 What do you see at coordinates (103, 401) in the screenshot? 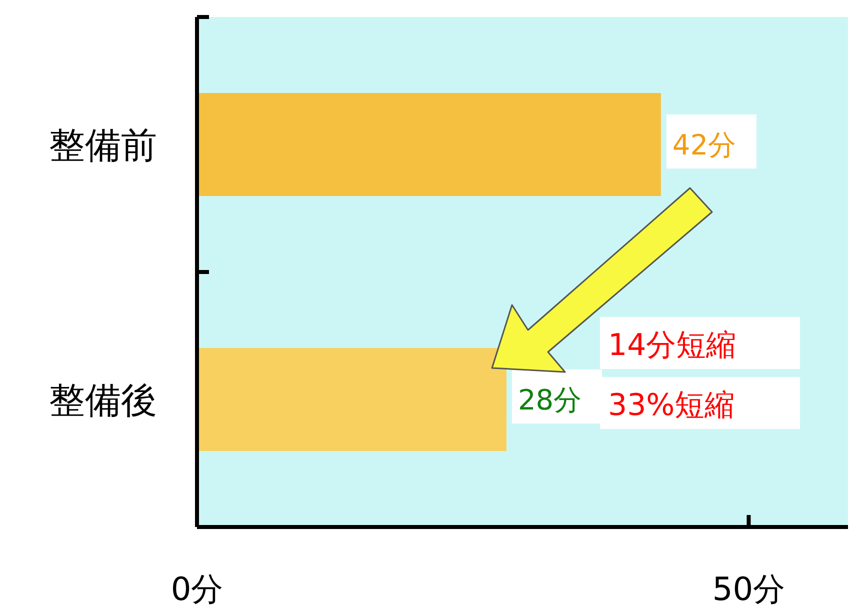
I see `y-tick-label: 整備後` at bounding box center [103, 401].